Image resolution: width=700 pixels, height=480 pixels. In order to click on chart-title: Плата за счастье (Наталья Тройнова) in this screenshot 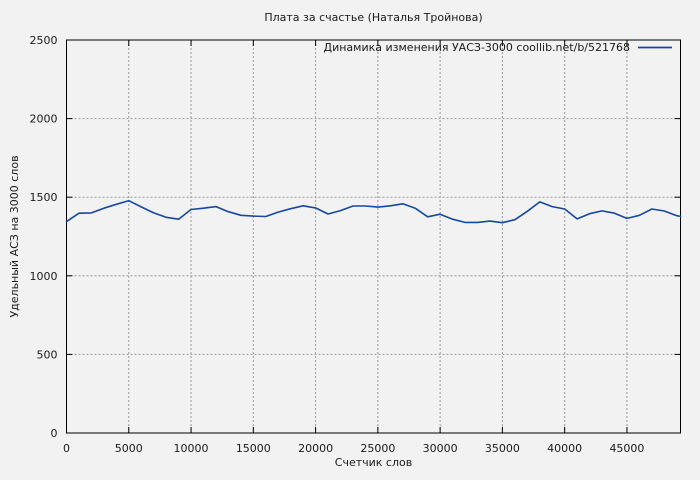, I will do `click(373, 17)`.